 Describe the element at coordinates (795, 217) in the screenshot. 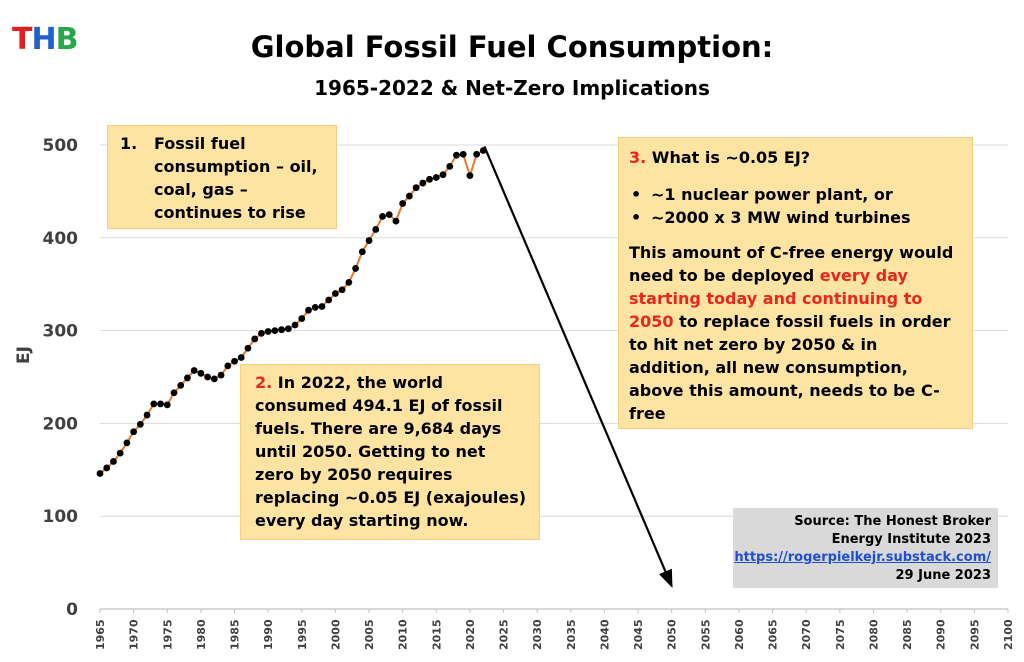

I see `annotation-3-bullet: ~2000 x 3 MW wind turbines` at that location.